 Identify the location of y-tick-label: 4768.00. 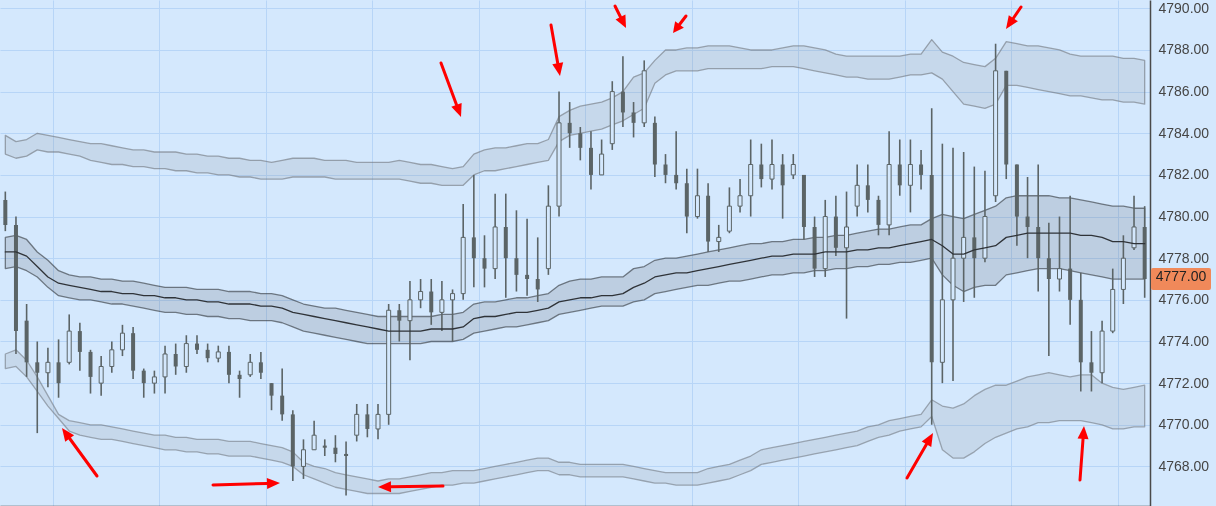
(1184, 465).